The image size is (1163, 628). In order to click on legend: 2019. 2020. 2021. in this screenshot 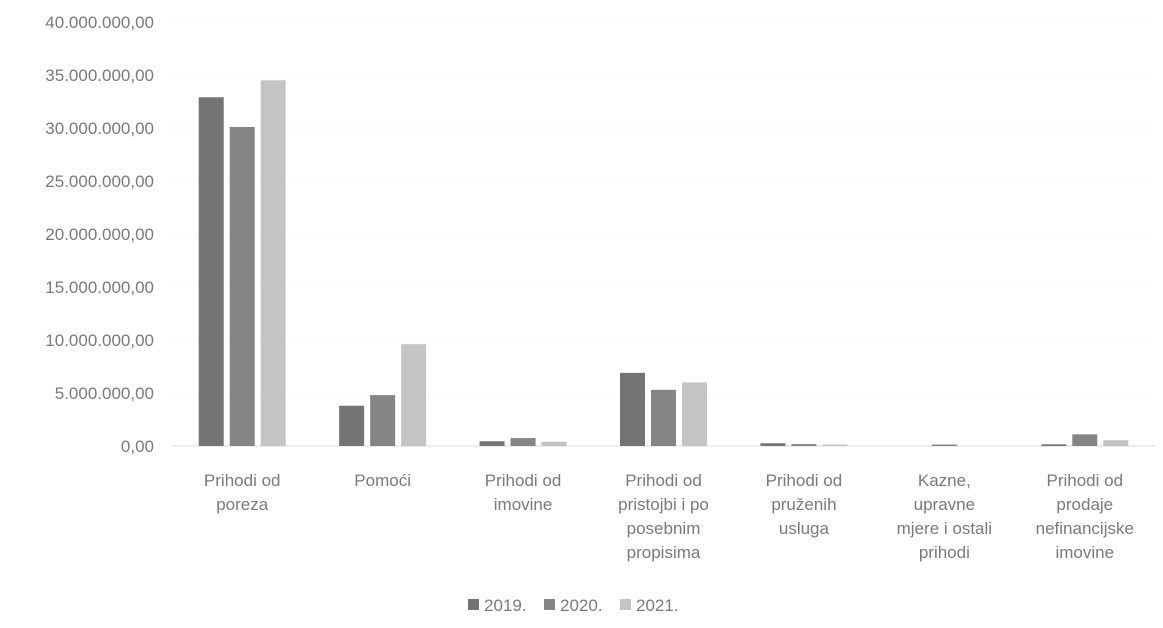, I will do `click(573, 605)`.